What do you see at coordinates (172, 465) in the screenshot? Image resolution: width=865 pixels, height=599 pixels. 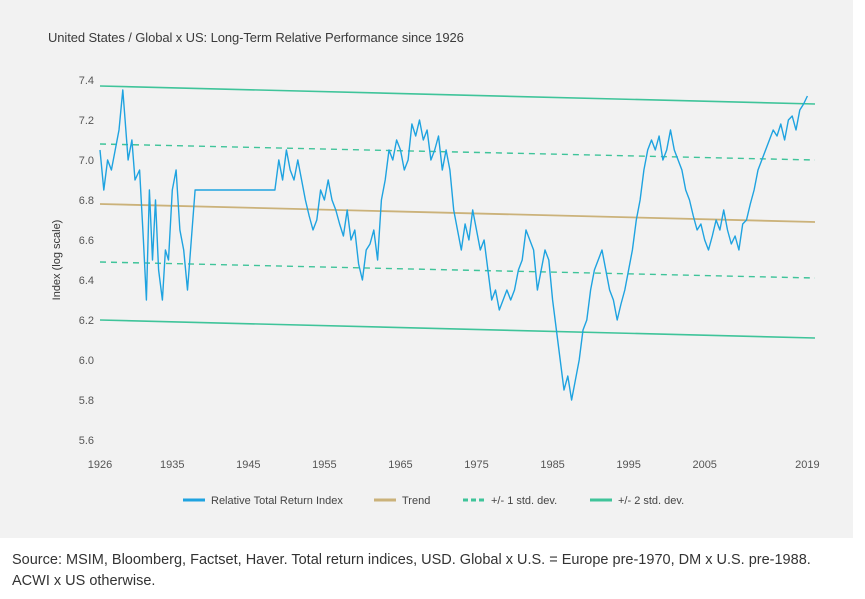 I see `x-tick-label: 1935` at bounding box center [172, 465].